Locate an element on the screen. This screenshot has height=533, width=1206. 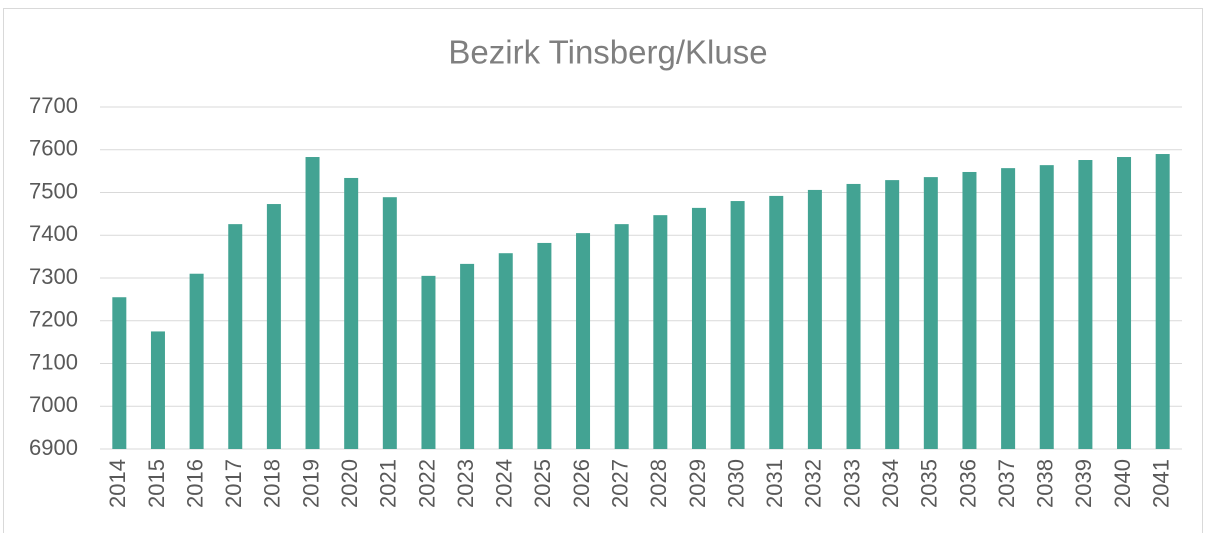
x-tick-label: 2039 is located at coordinates (1083, 483).